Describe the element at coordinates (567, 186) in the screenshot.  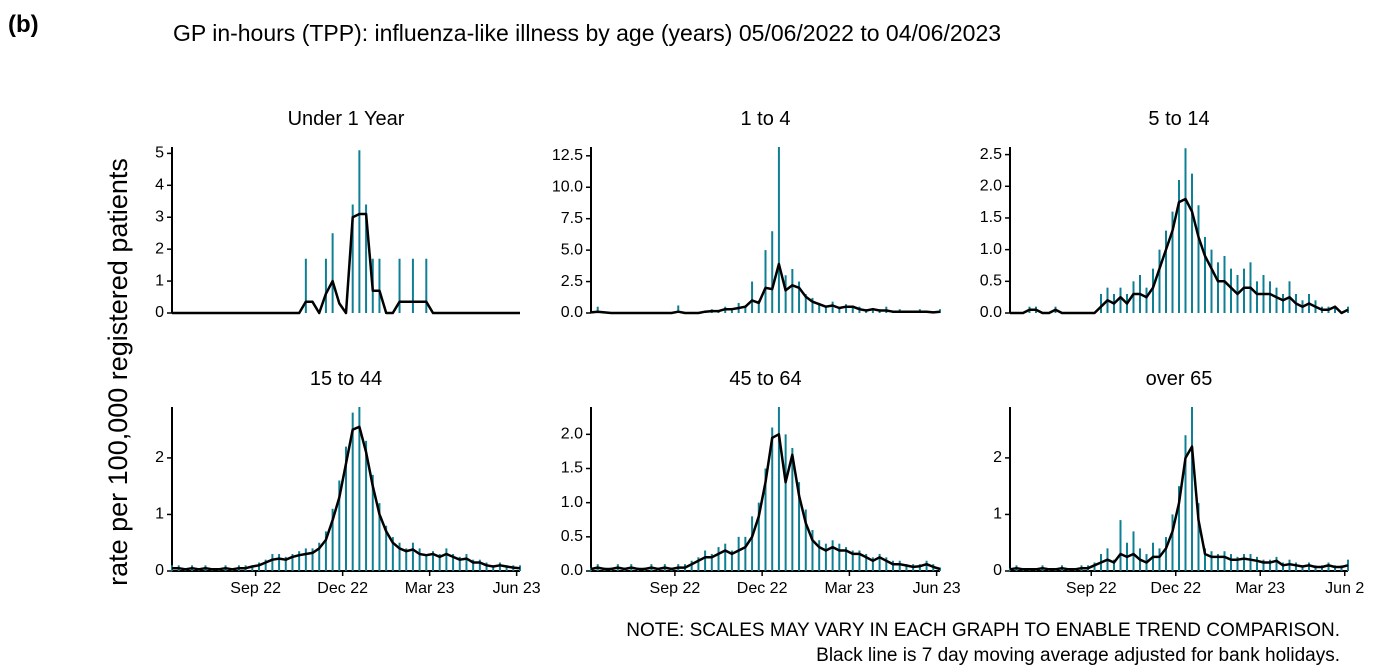
I see `y-tick-label: 10.0` at that location.